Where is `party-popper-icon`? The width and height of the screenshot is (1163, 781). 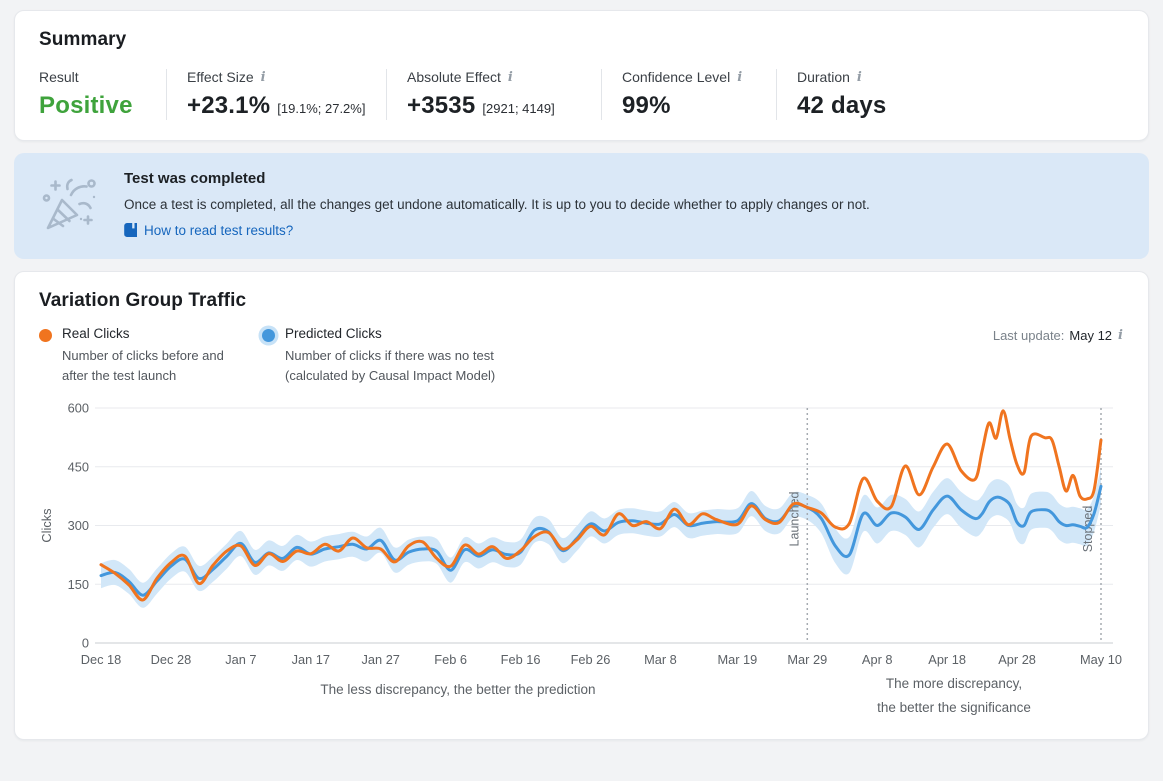
party-popper-icon is located at coordinates (69, 204).